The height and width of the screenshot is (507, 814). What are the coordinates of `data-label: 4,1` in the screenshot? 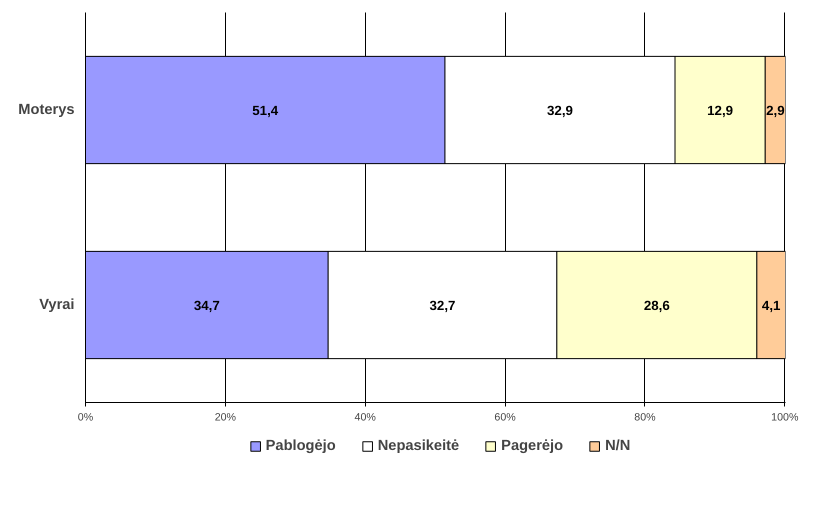 It's located at (772, 305).